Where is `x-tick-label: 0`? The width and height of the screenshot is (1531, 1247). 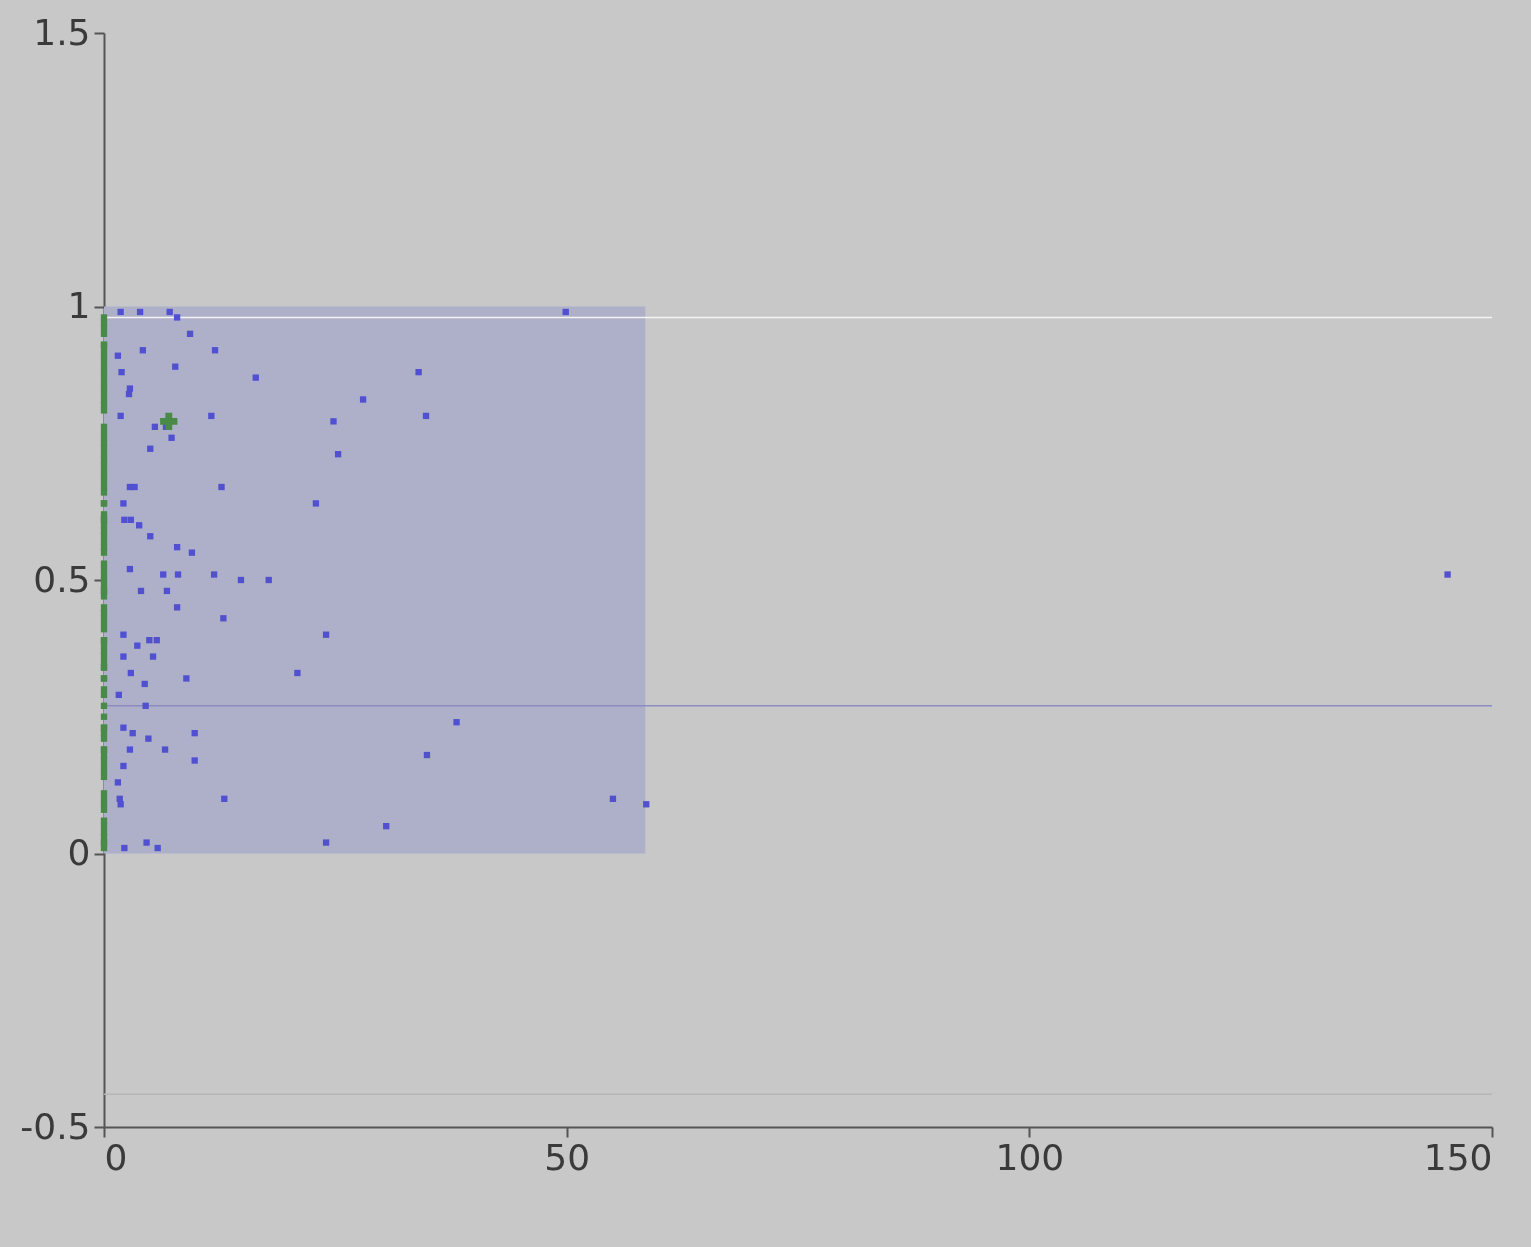
x-tick-label: 0 is located at coordinates (116, 1157).